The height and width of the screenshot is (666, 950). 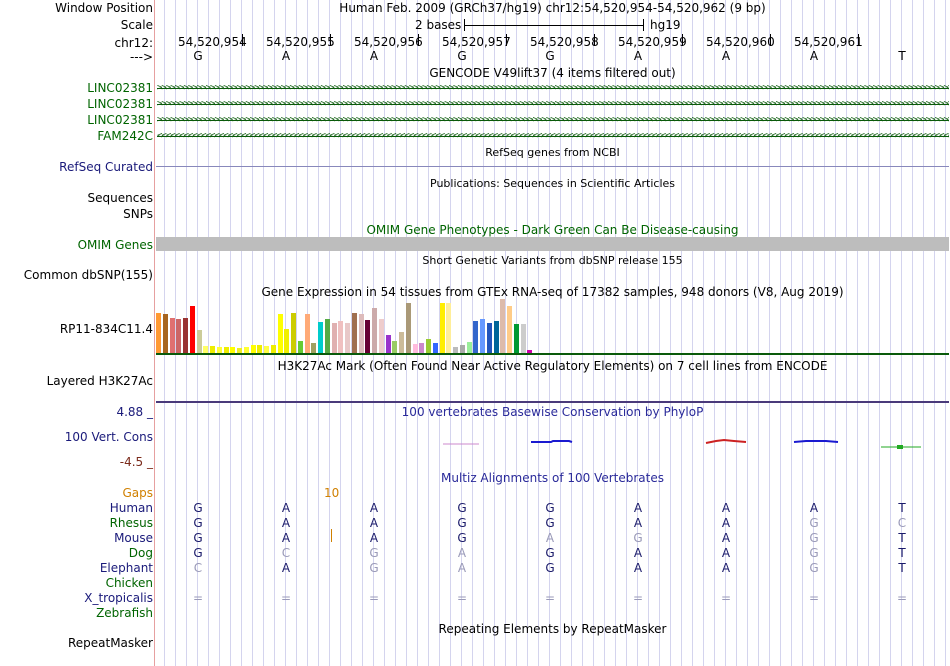 I want to click on phylop-signal, so click(x=552, y=442).